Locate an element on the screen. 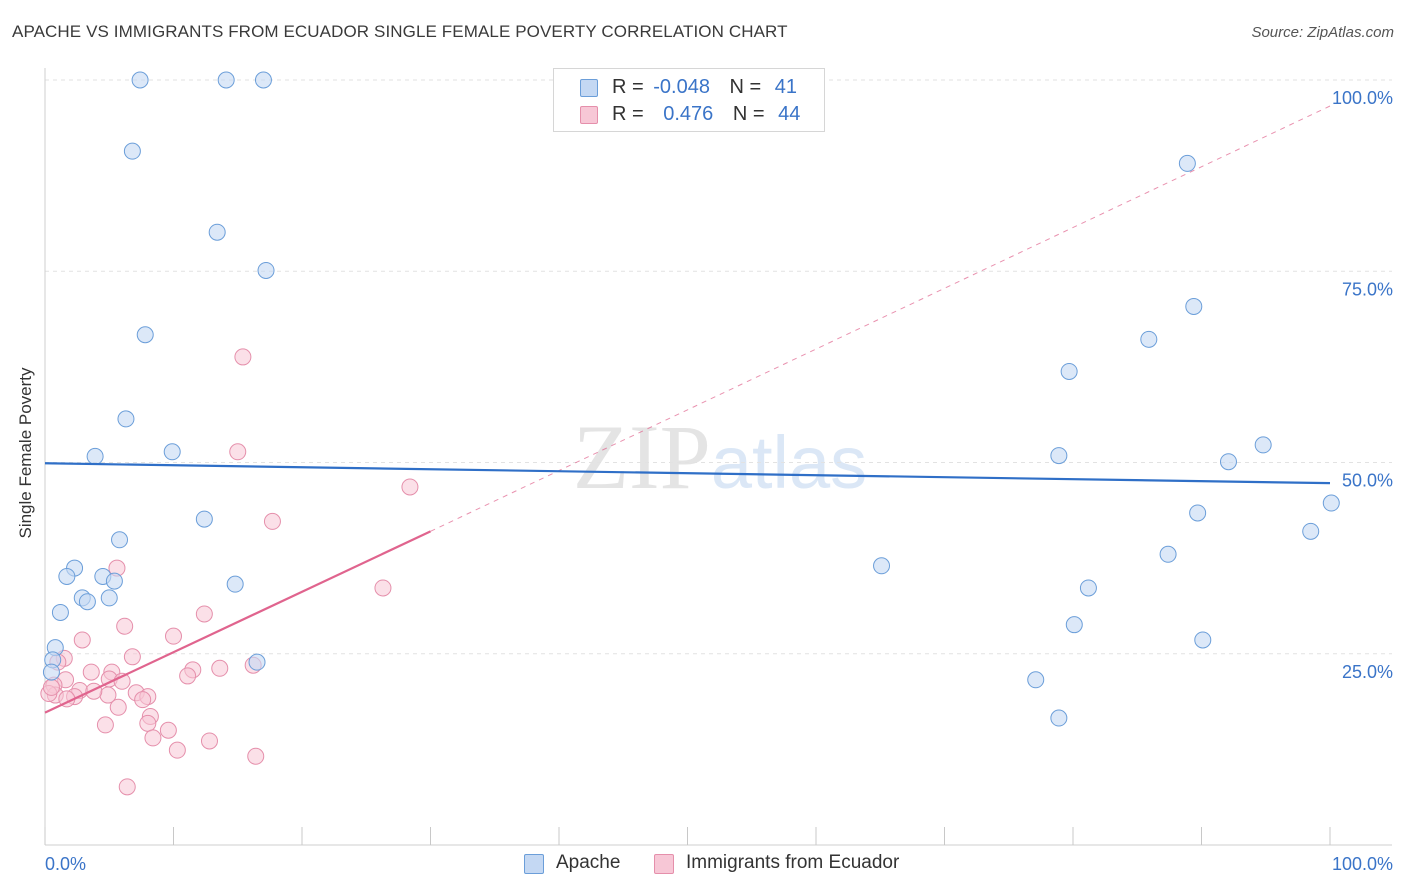 The width and height of the screenshot is (1406, 892). x-tick-label: 0.0% is located at coordinates (65, 864).